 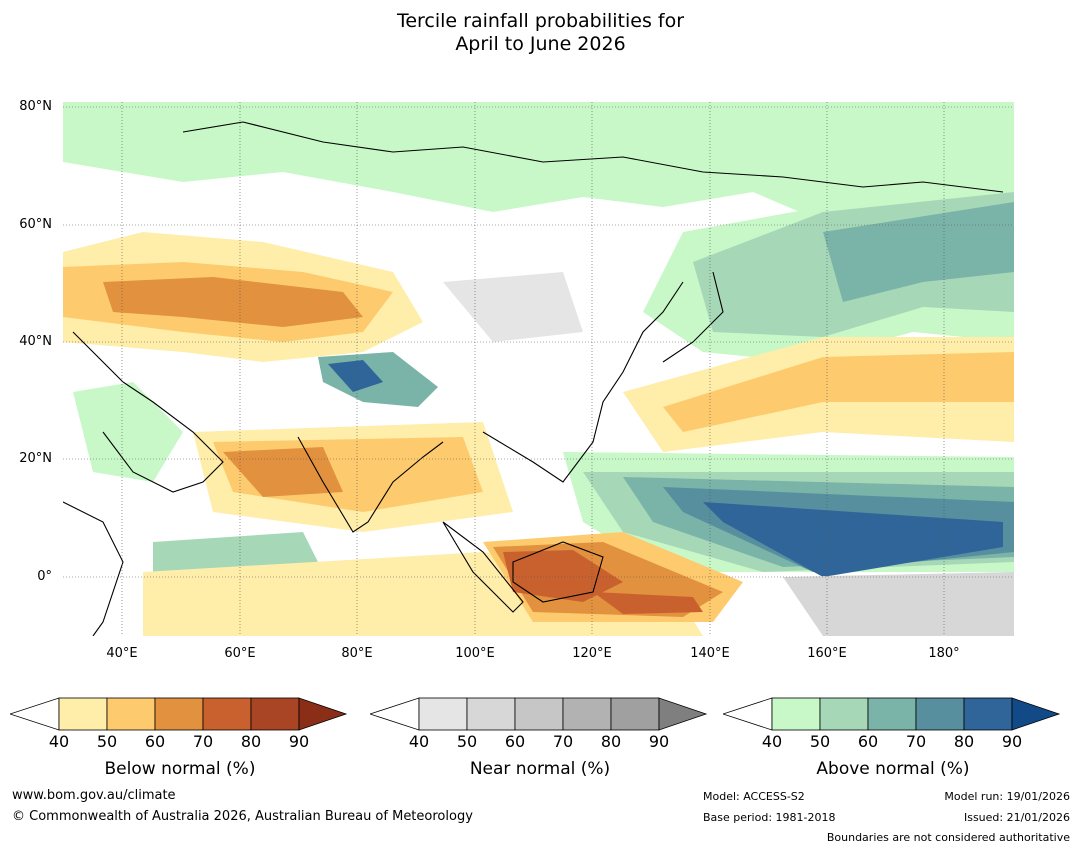 What do you see at coordinates (475, 653) in the screenshot?
I see `lon-label-100e: 100°E` at bounding box center [475, 653].